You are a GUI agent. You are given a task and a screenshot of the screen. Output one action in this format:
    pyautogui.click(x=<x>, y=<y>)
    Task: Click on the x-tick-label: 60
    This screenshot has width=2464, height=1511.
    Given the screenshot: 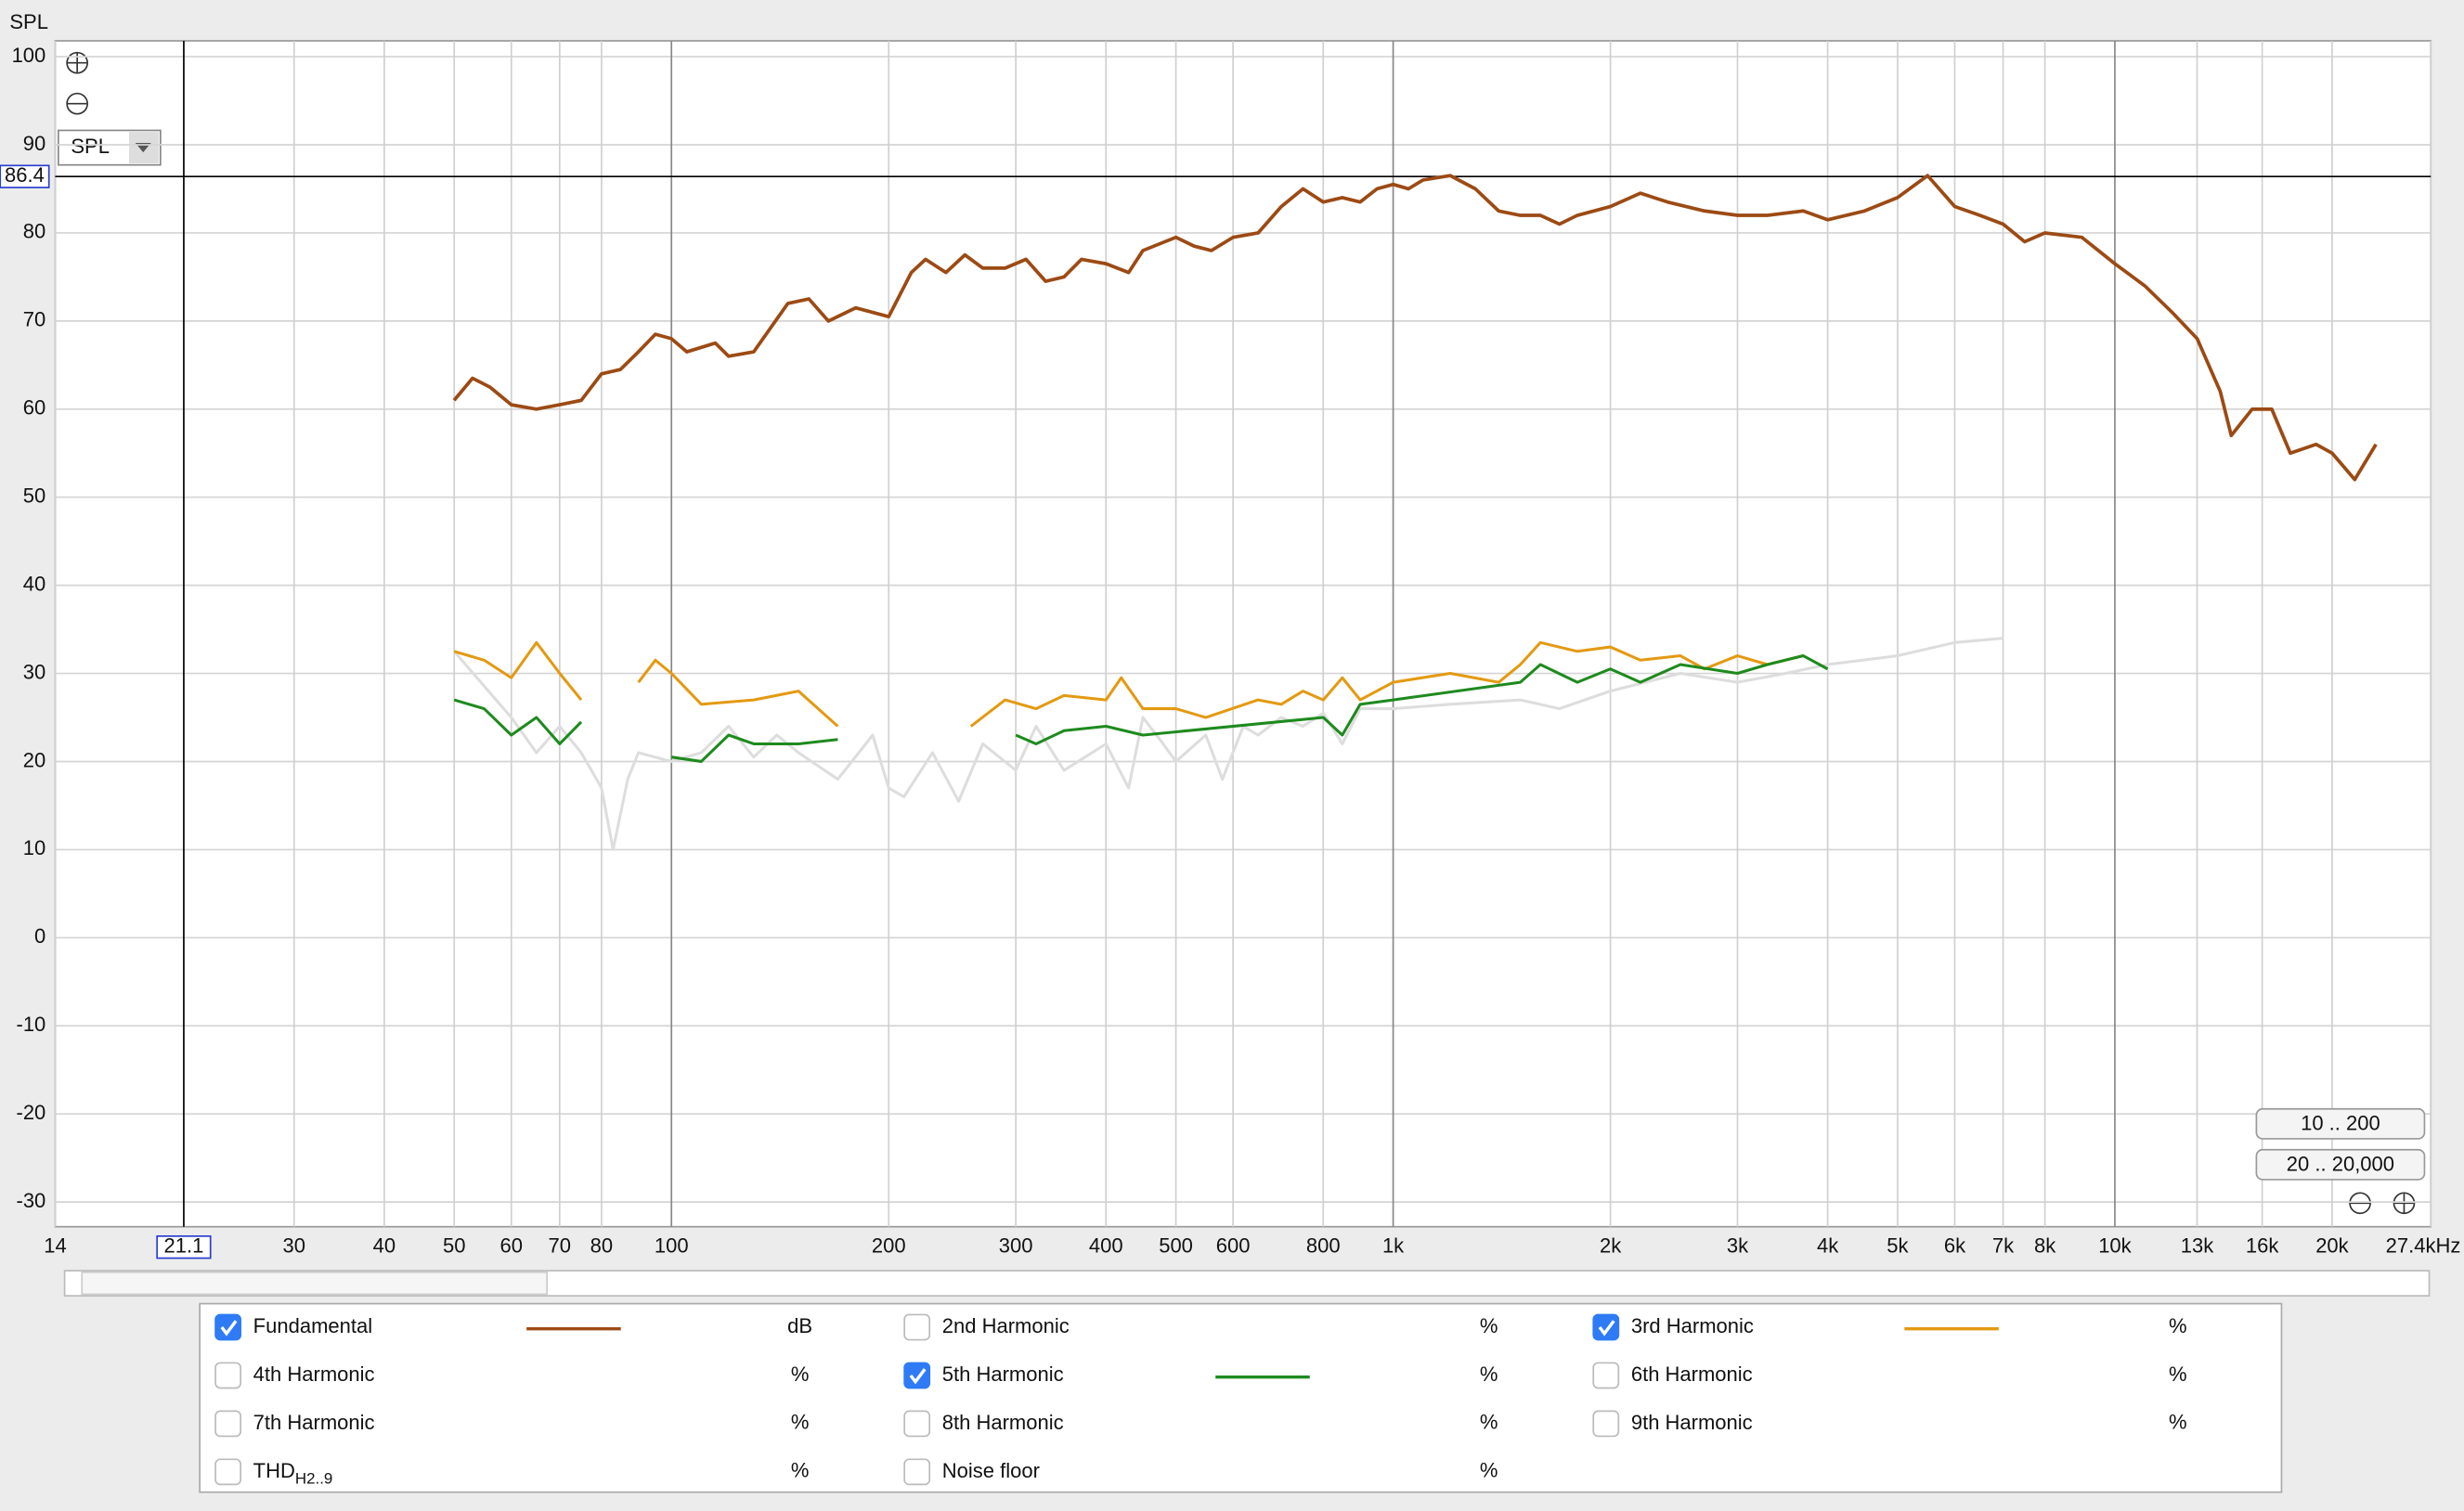 What is the action you would take?
    pyautogui.click(x=511, y=1246)
    